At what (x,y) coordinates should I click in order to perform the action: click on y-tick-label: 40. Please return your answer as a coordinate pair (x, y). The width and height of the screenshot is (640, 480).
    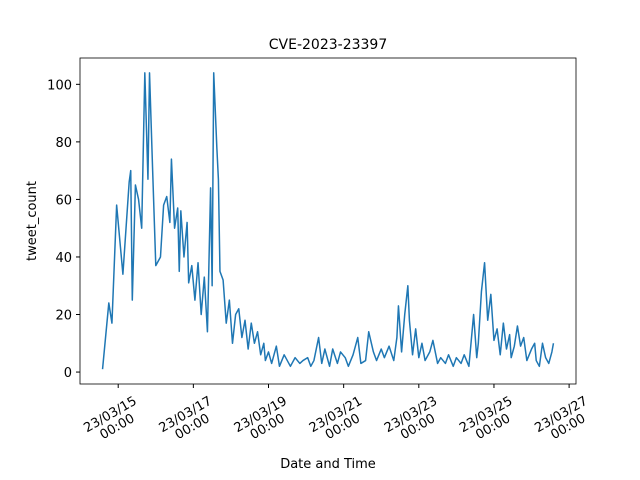
    Looking at the image, I should click on (63, 258).